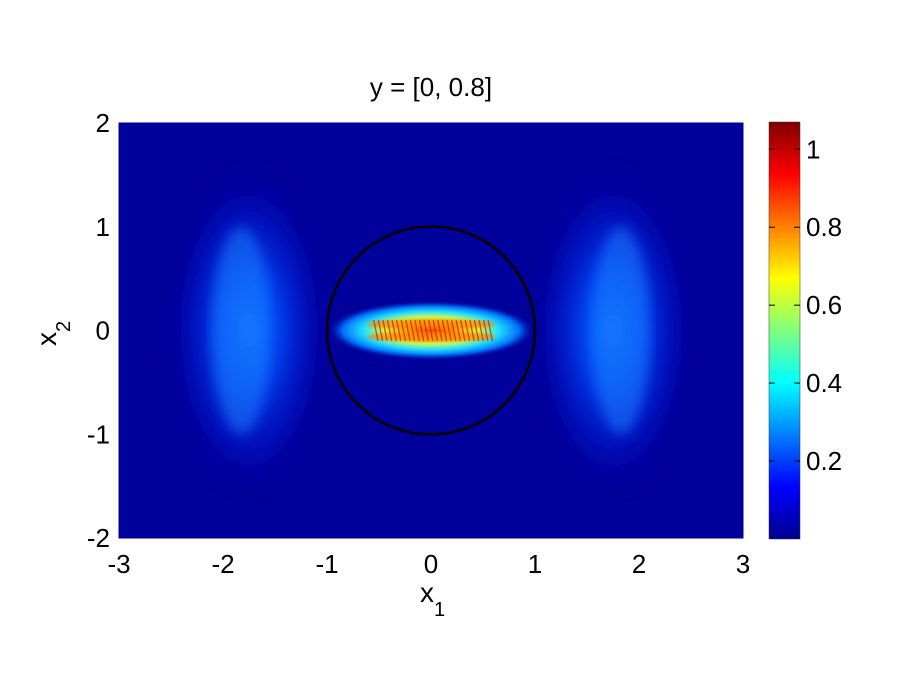 The image size is (914, 685). I want to click on y-tick-label: -2, so click(98, 538).